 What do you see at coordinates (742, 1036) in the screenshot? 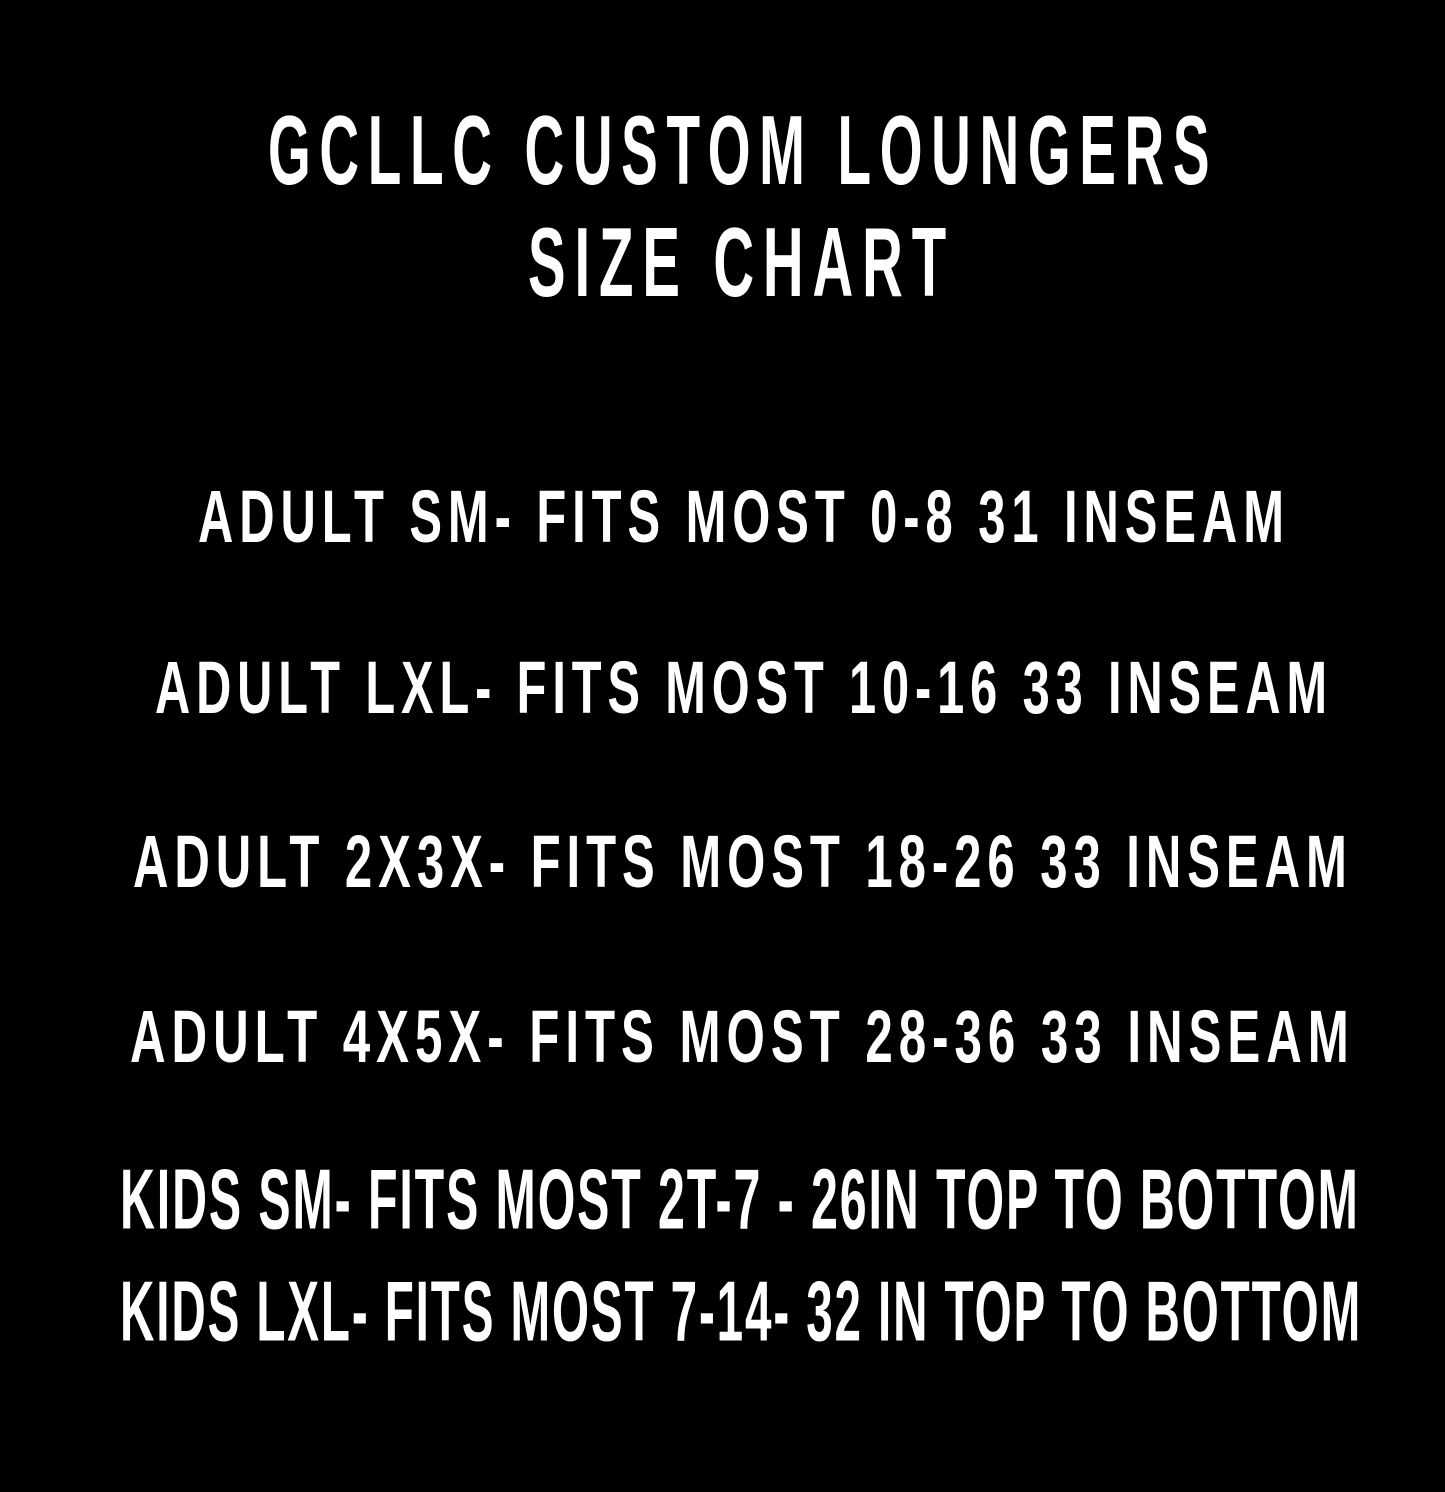
I see `size-row-adult-4x5x: ADULT 4X5X- FITS MOST 28-36 33 INSEAM` at bounding box center [742, 1036].